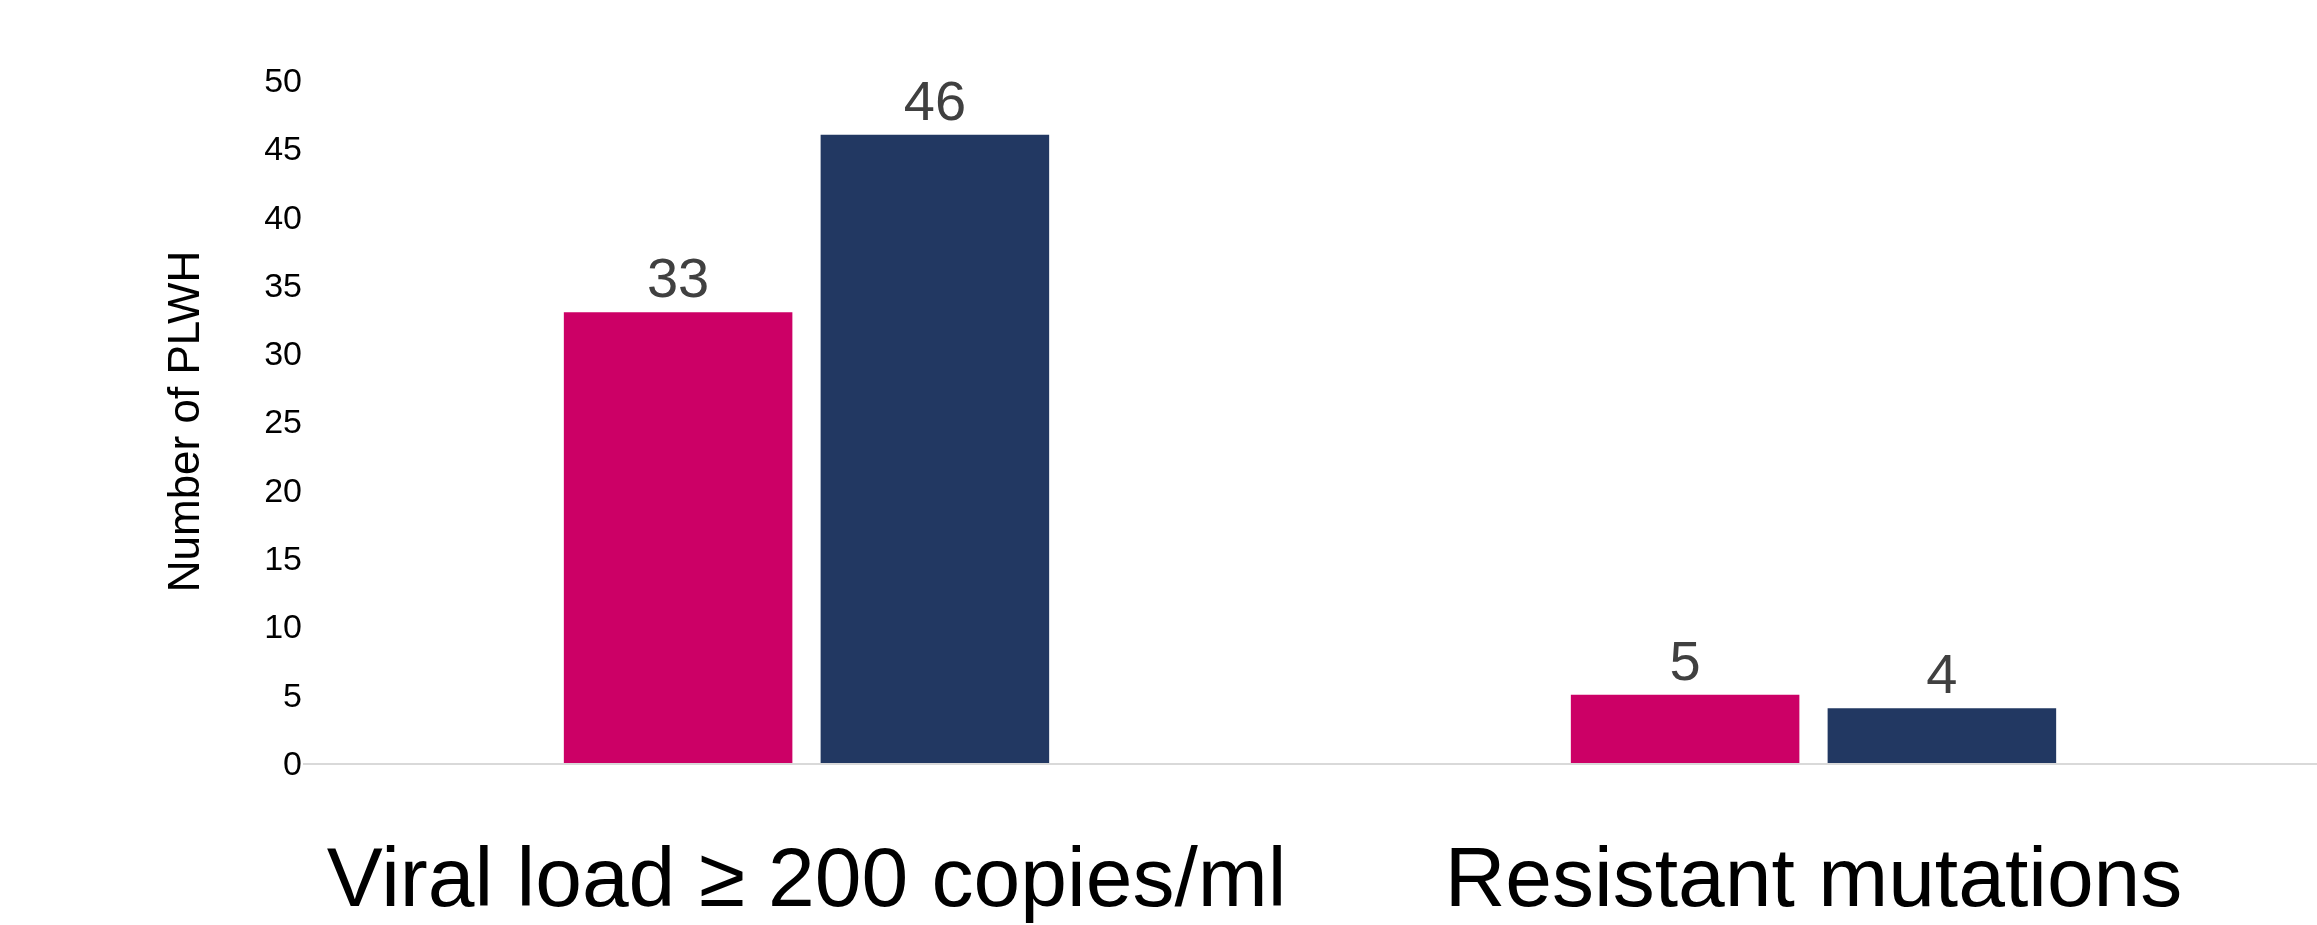 This screenshot has width=2317, height=925. I want to click on y-tick-label: 10, so click(283, 626).